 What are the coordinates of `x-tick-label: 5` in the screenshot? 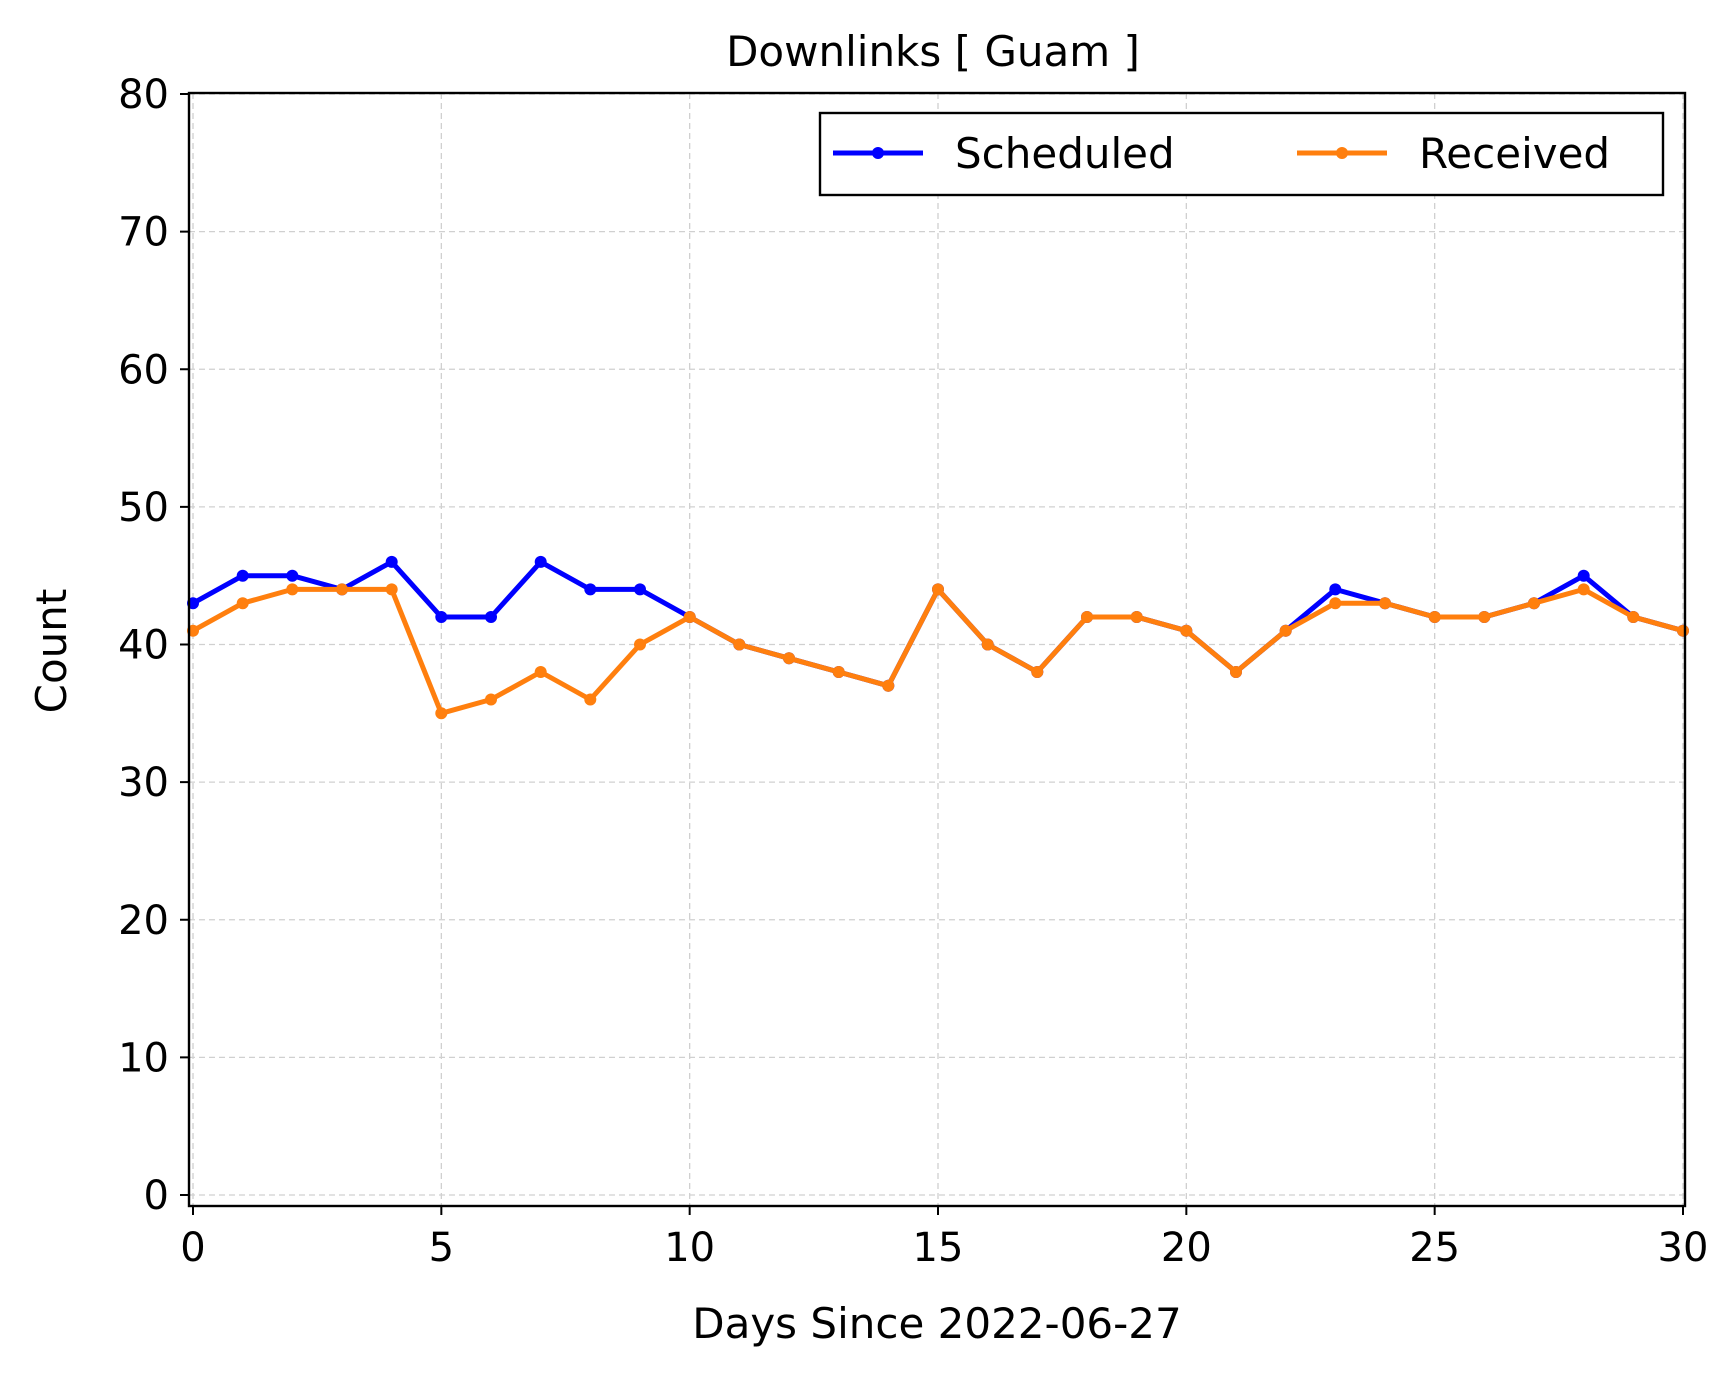 It's located at (441, 1248).